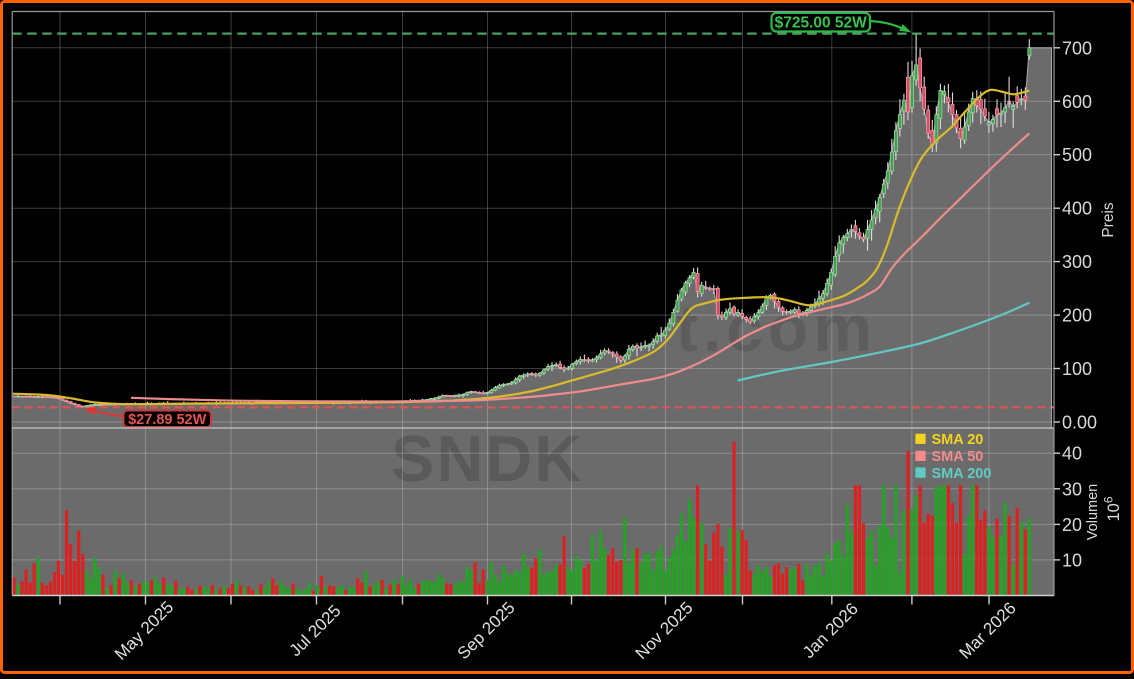  Describe the element at coordinates (167, 420) in the screenshot. I see `svg-text: $27.89 52W` at that location.